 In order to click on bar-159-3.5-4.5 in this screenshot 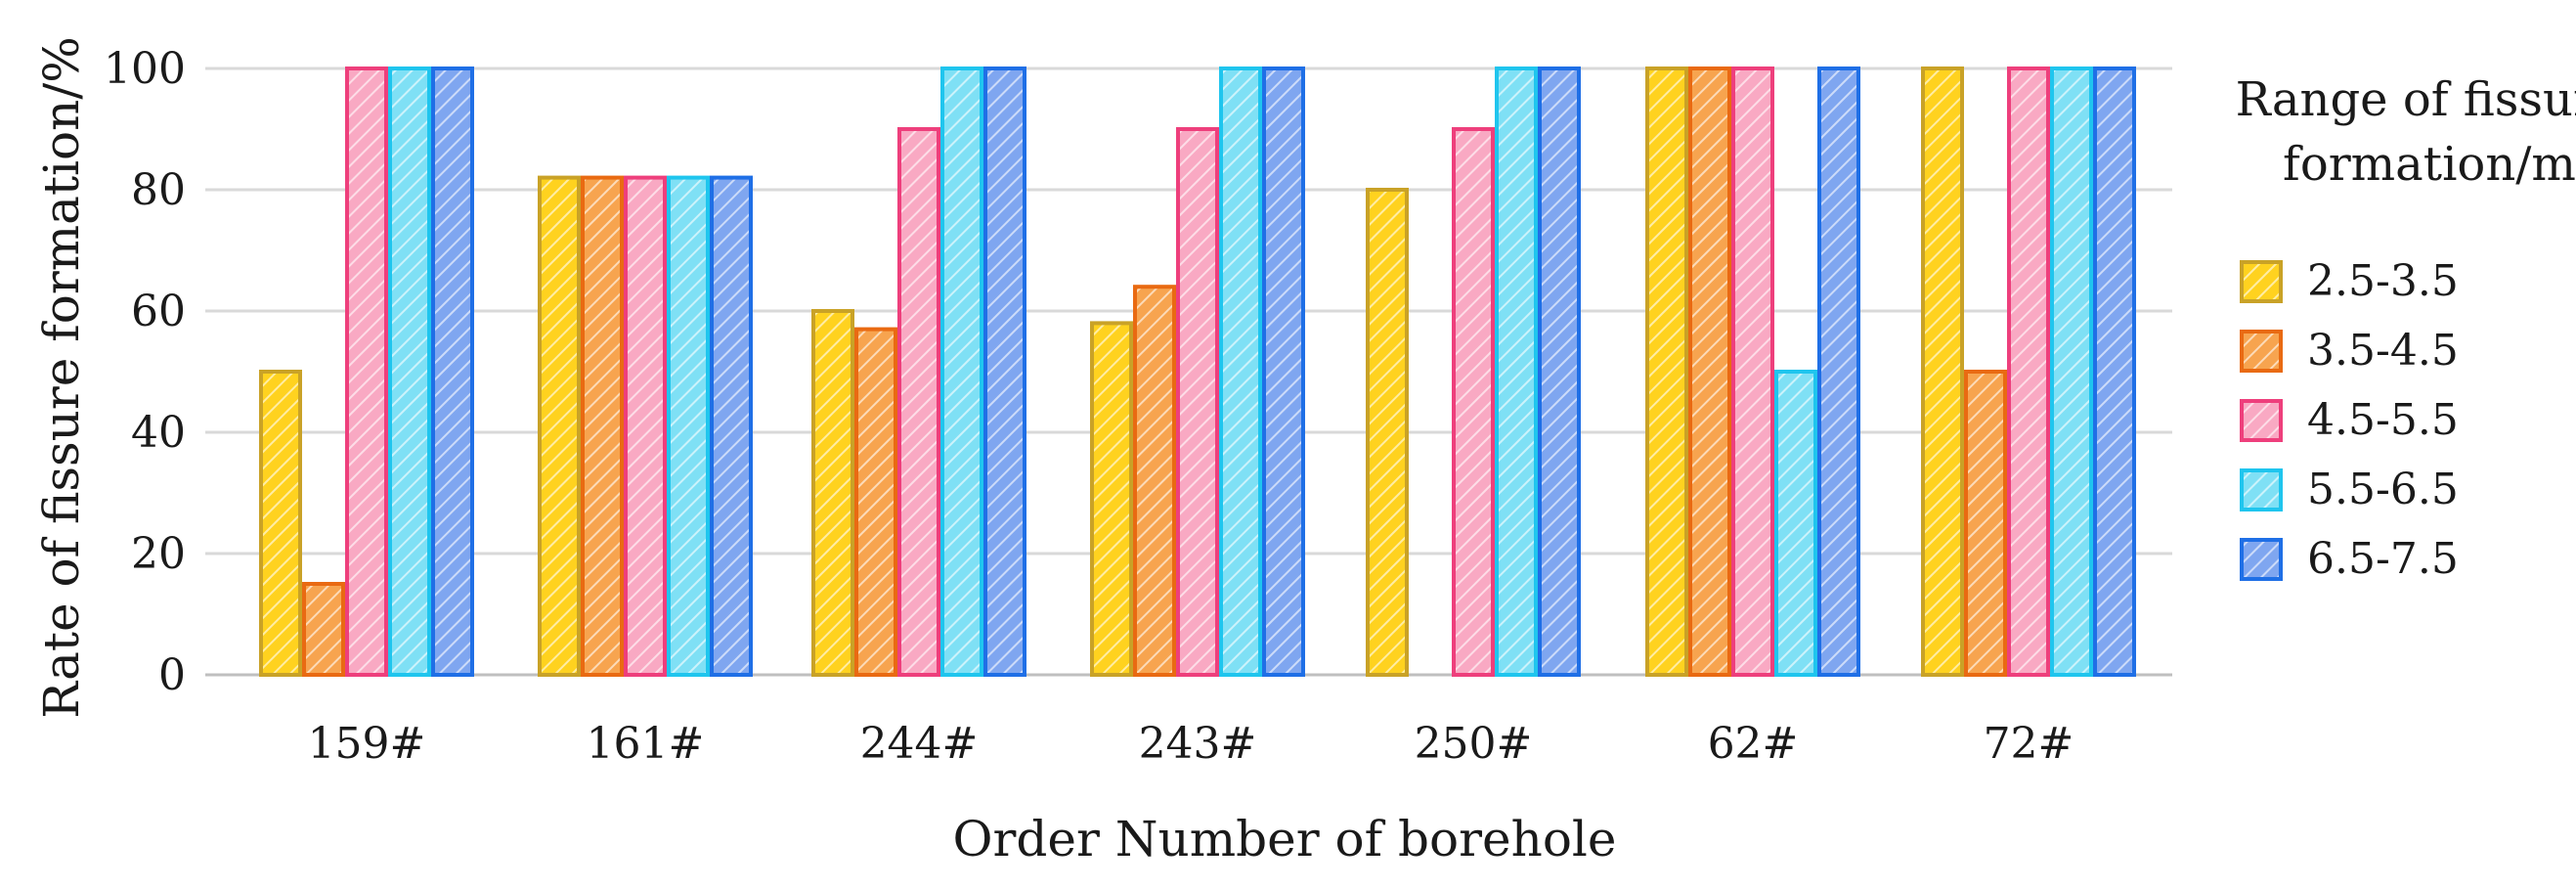, I will do `click(323, 629)`.